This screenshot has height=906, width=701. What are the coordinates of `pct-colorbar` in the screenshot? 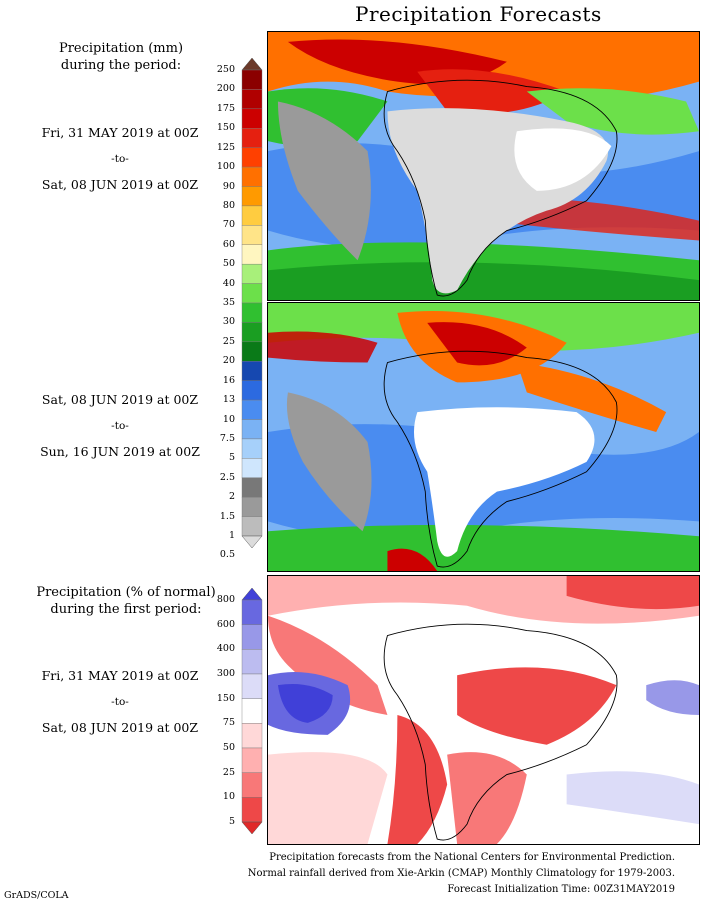 It's located at (252, 711).